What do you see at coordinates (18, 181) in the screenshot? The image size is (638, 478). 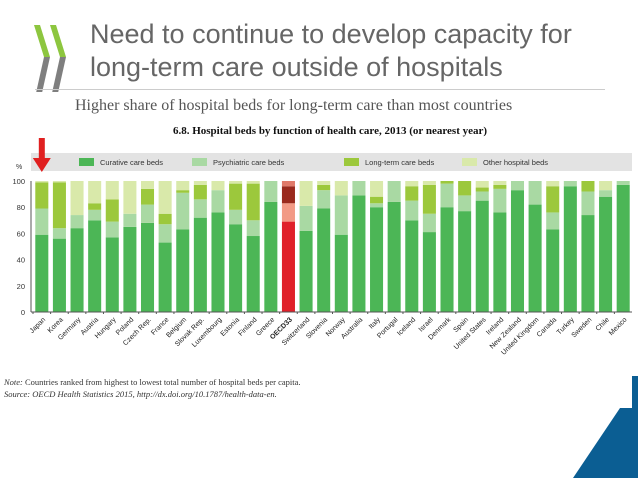 I see `y-tick-label: 100` at bounding box center [18, 181].